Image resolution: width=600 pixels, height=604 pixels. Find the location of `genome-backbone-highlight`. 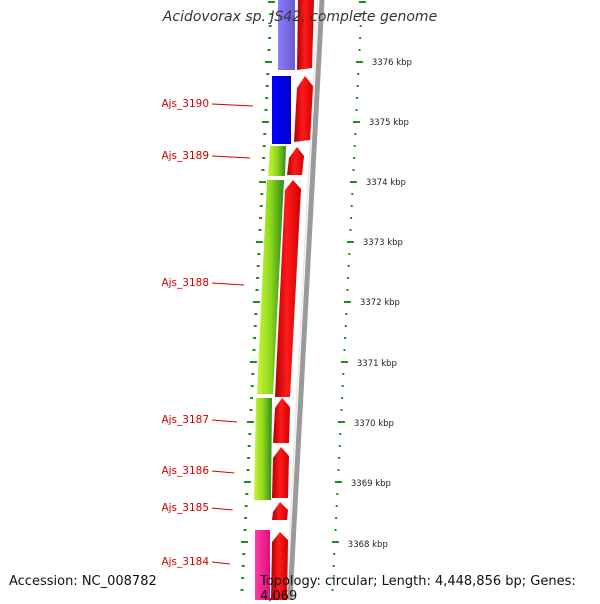

genome-backbone-highlight is located at coordinates (302, 300).